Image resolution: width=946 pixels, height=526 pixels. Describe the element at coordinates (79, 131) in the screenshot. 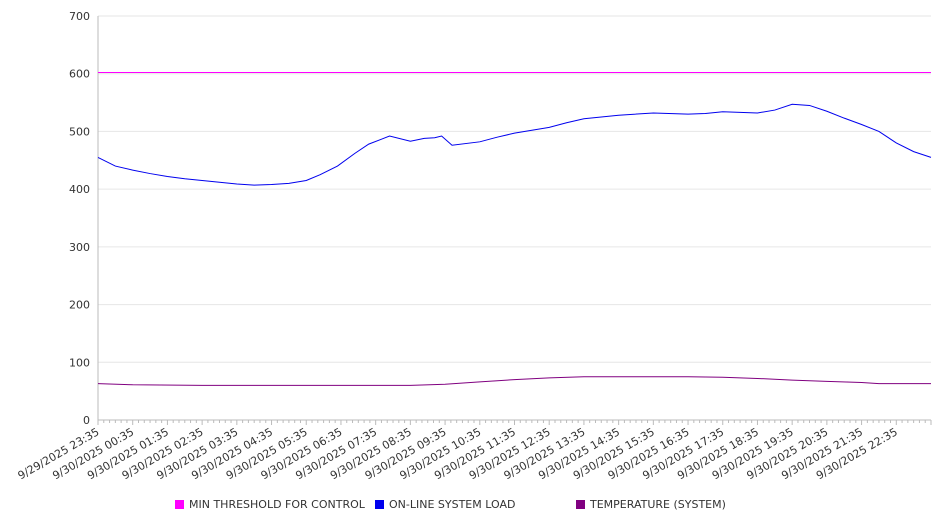

I see `y-tick-label: 500` at that location.